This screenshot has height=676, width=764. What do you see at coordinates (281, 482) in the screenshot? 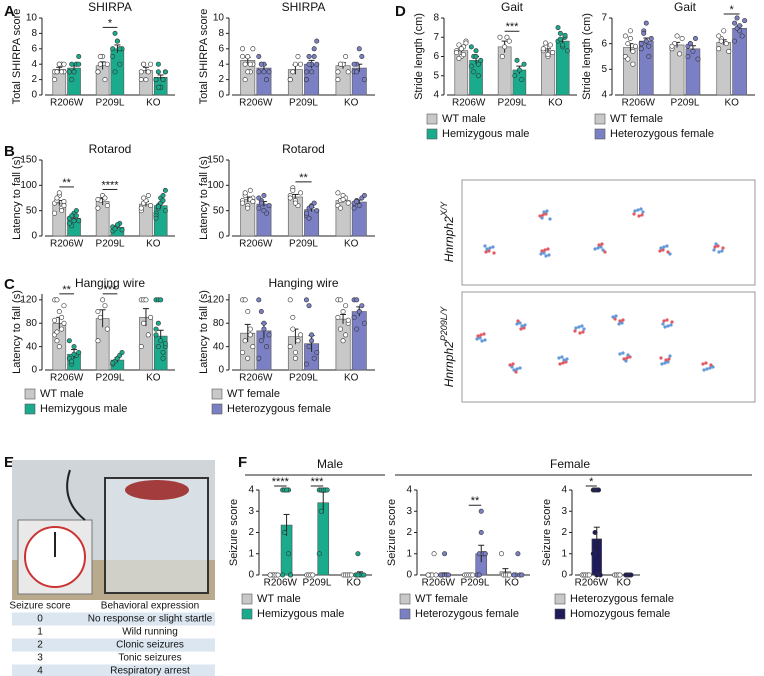
I see `significance-label: ****` at bounding box center [281, 482].